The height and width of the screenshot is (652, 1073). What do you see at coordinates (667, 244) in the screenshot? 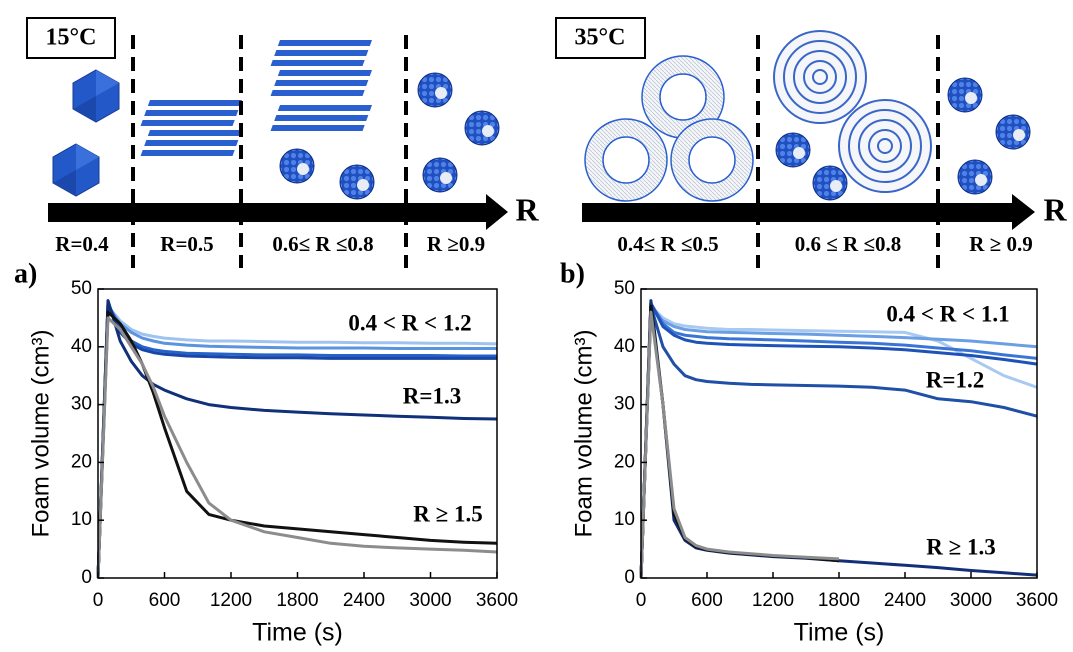
I see `r-label: 0.4≤ R ≤0.5` at bounding box center [667, 244].